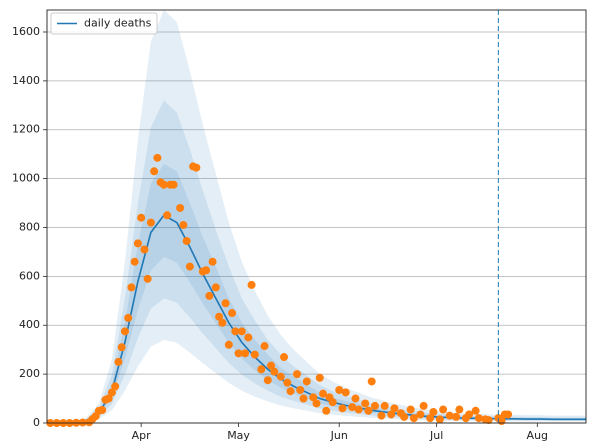 The height and width of the screenshot is (444, 601). Describe the element at coordinates (238, 435) in the screenshot. I see `x-tick-label: May` at that location.